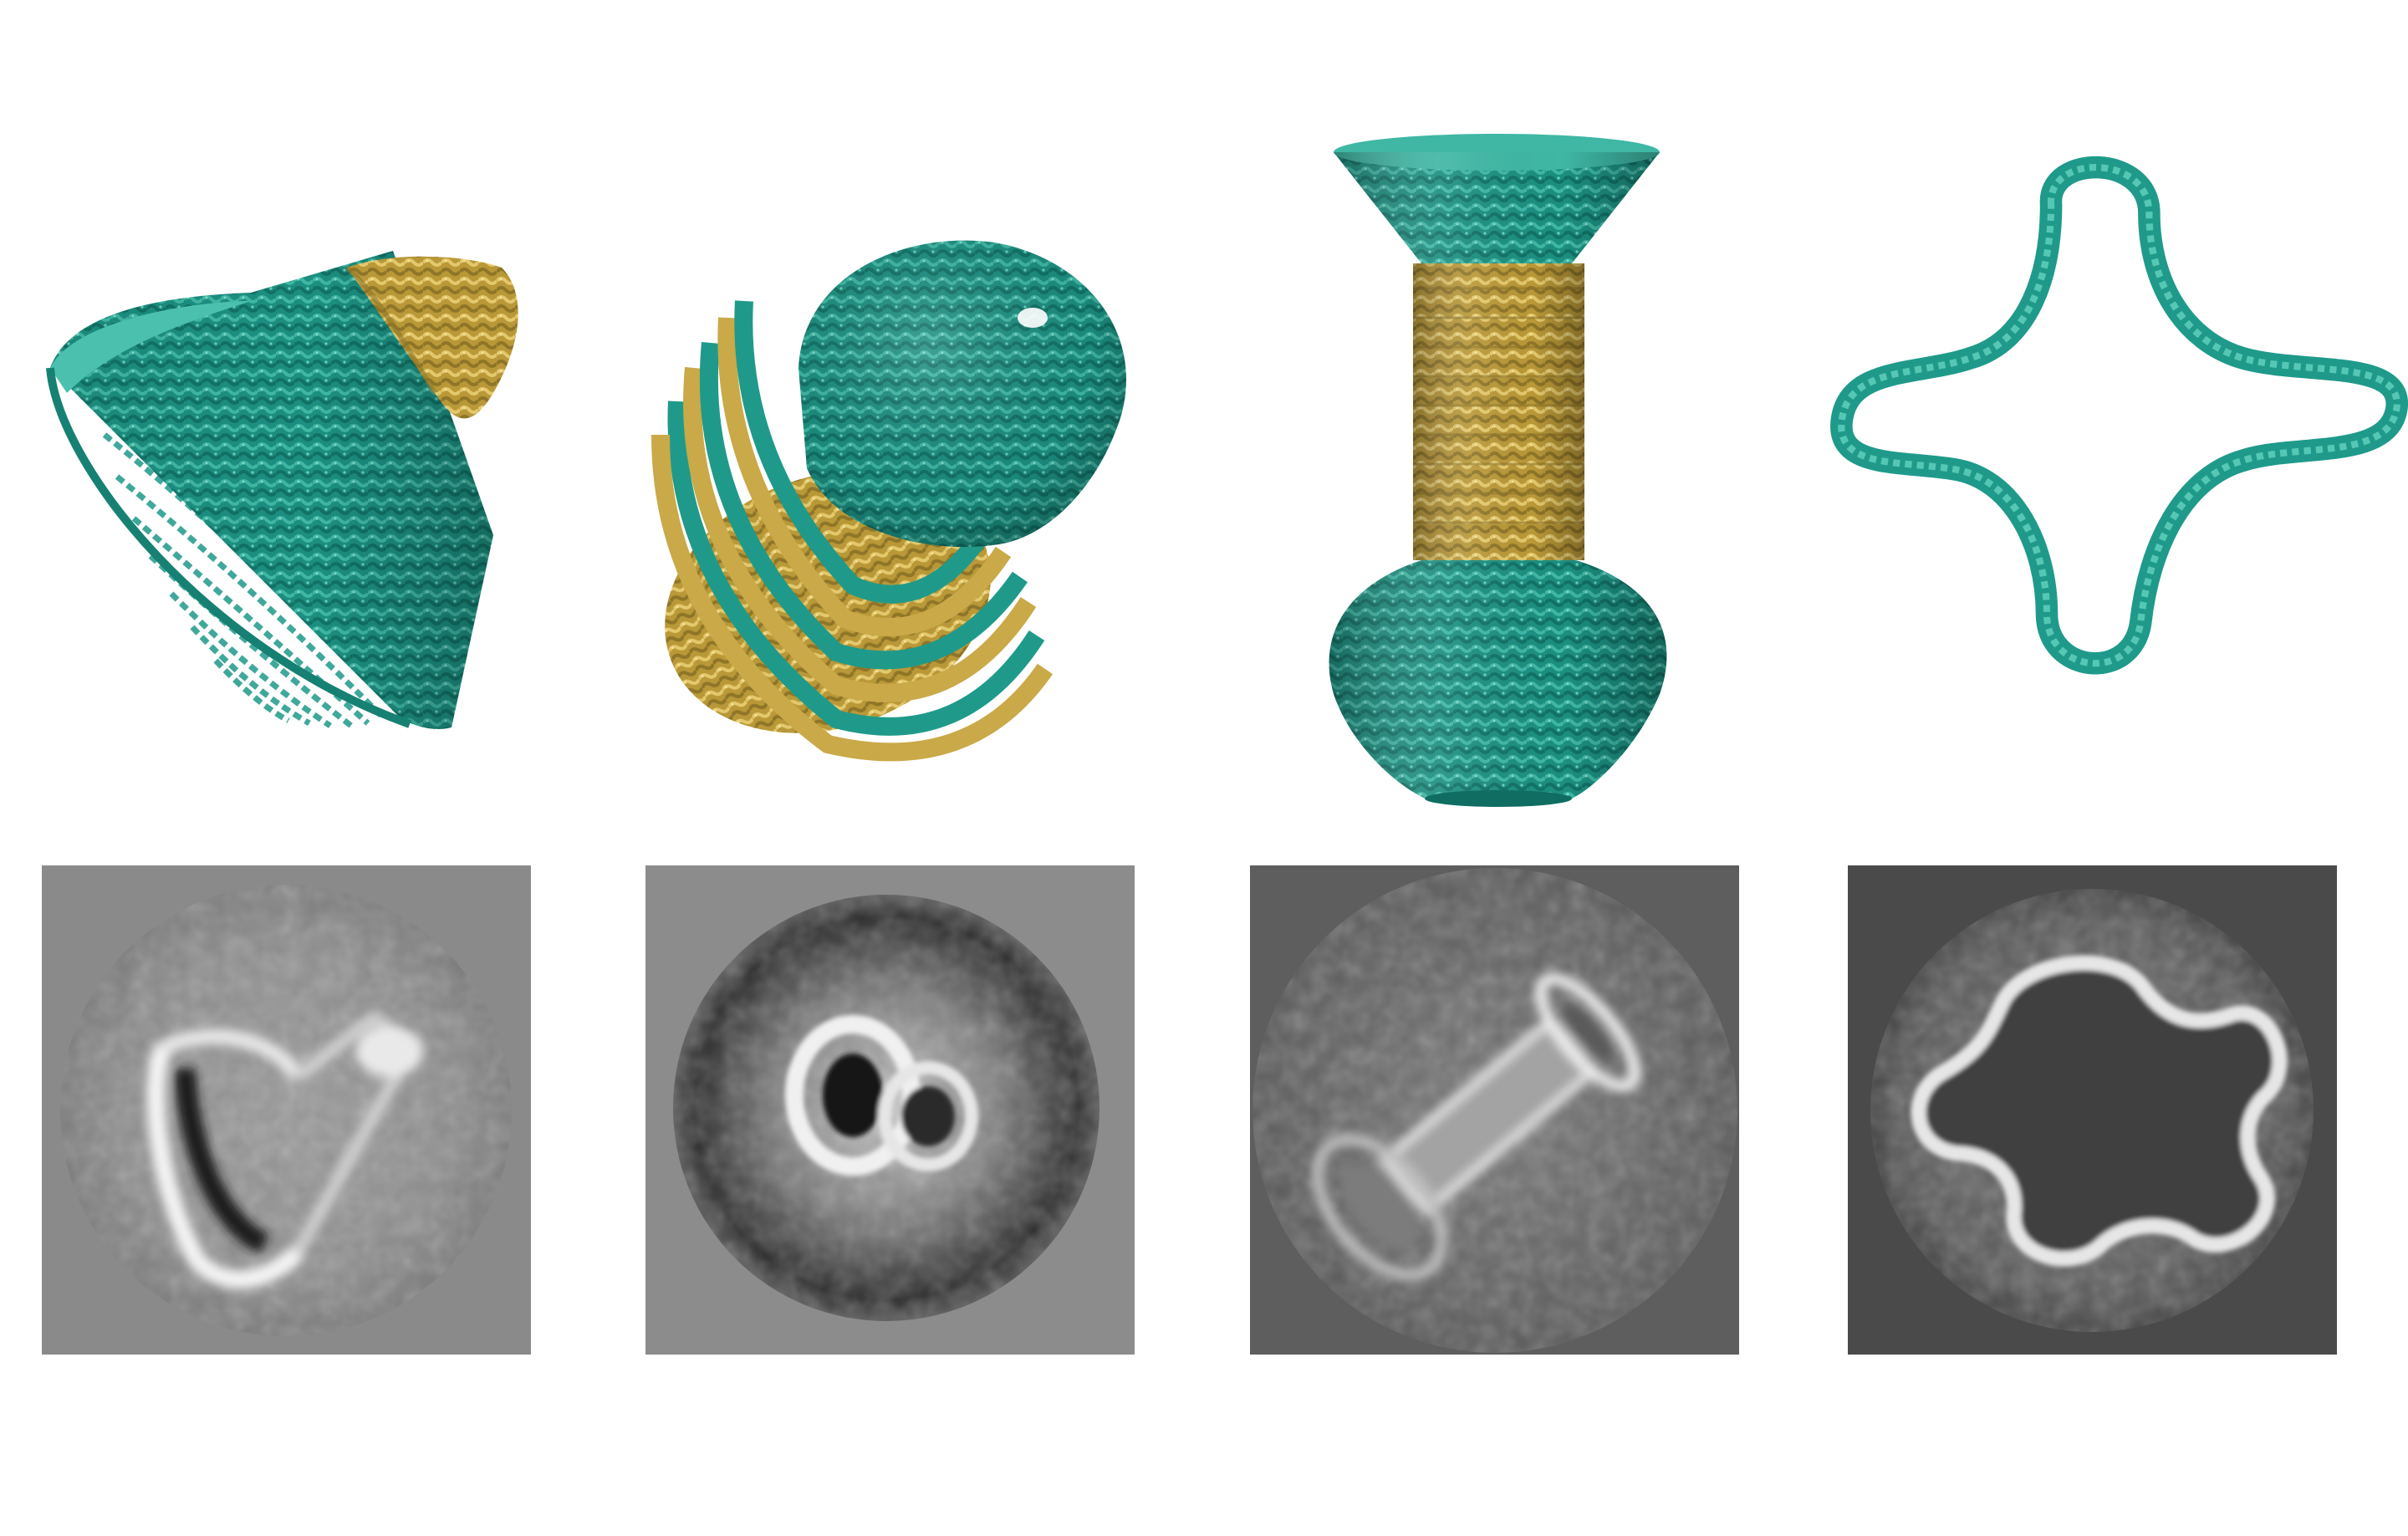 This screenshot has height=1536, width=2408. I want to click on ring-class-average, so click(2093, 1110).